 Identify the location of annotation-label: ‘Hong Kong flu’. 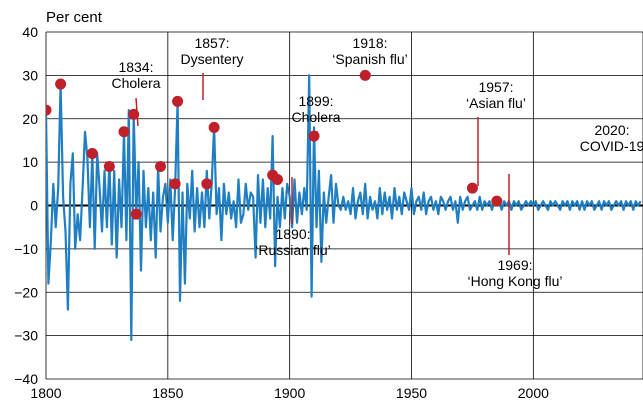
(515, 281).